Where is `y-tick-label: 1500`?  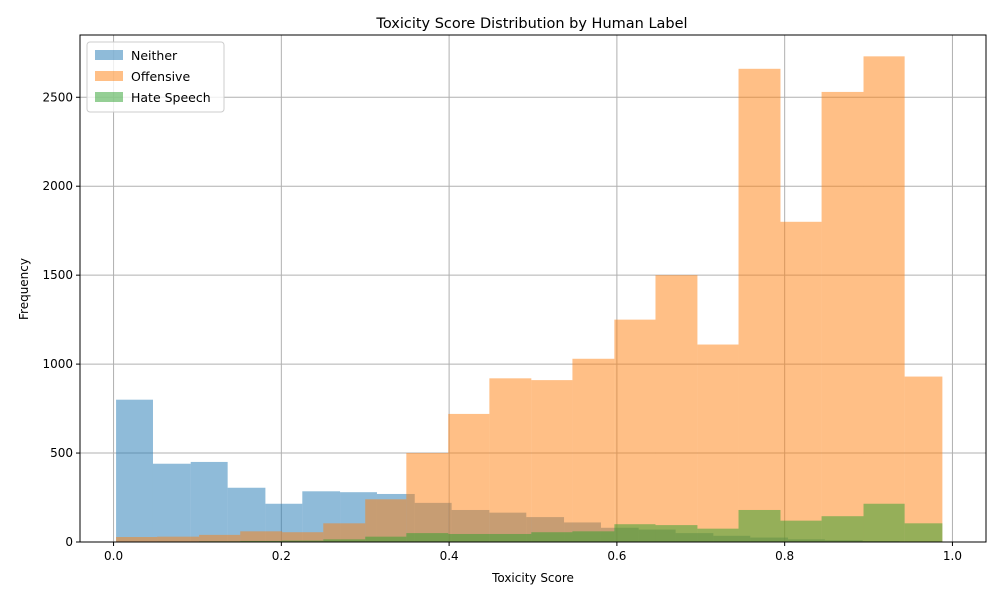
y-tick-label: 1500 is located at coordinates (57, 275).